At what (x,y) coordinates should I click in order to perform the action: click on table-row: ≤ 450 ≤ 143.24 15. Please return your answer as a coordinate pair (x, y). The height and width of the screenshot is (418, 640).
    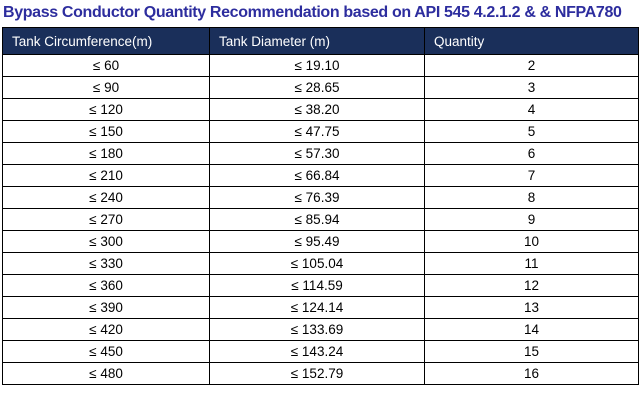
    Looking at the image, I should click on (320, 351).